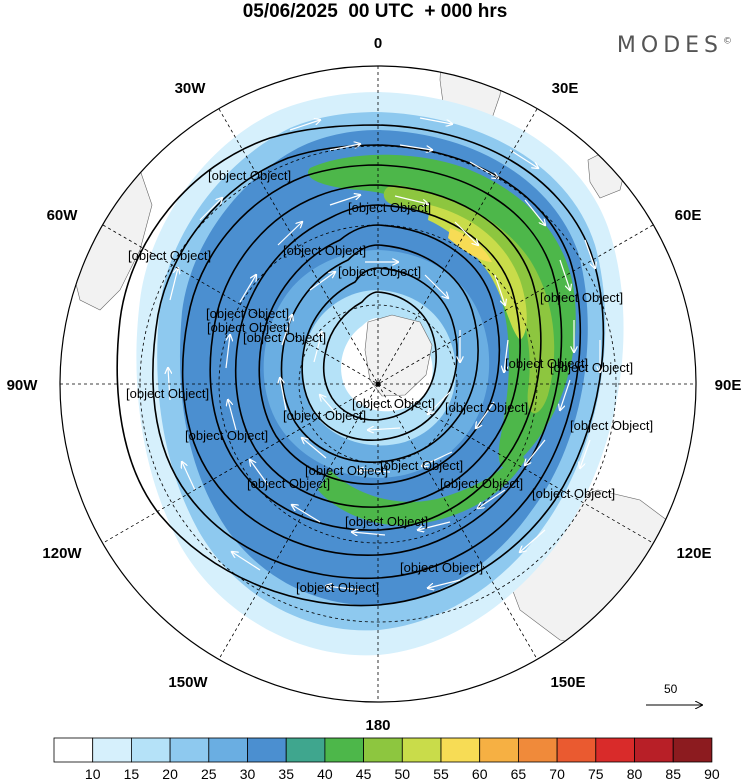 This screenshot has height=782, width=750. I want to click on chart-title: 05/06/2025 00 UTC + 000 hrs, so click(375, 11).